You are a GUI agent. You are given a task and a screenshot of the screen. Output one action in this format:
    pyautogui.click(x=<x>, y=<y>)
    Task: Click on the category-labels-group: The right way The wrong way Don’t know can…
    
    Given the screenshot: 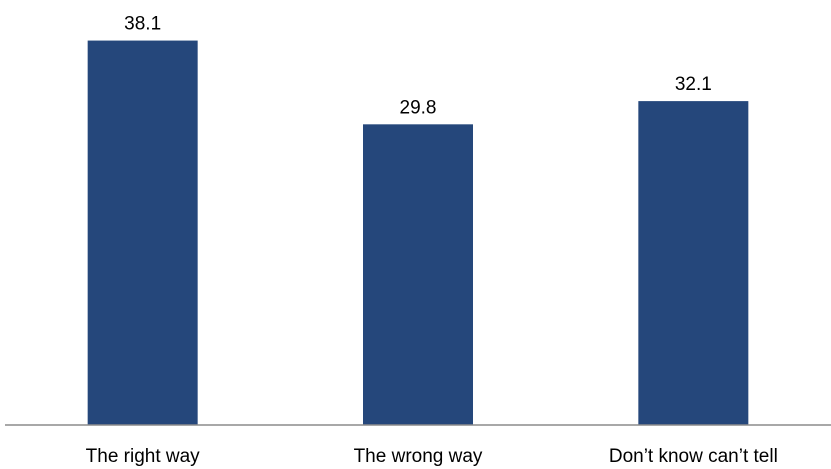 What is the action you would take?
    pyautogui.click(x=432, y=456)
    